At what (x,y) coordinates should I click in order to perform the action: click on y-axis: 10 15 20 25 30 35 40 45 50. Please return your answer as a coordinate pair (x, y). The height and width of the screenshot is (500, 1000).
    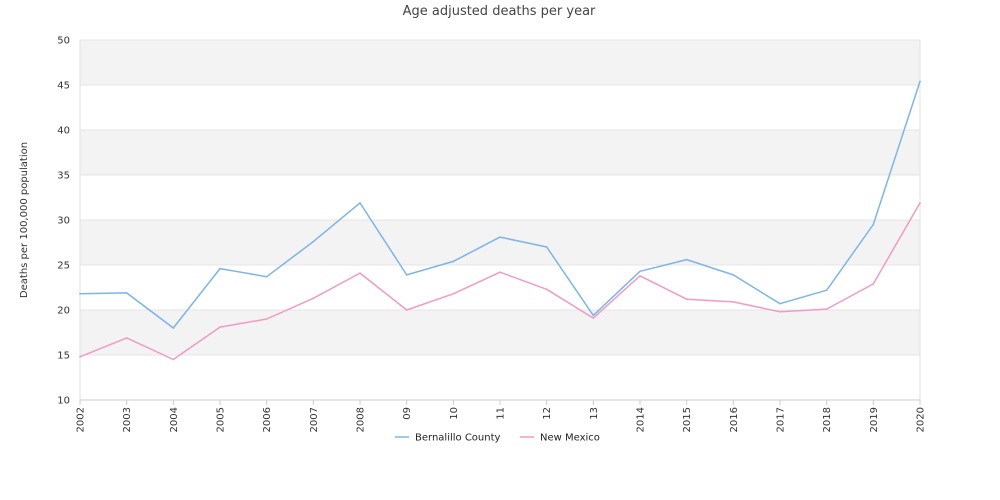
    Looking at the image, I should click on (63, 221).